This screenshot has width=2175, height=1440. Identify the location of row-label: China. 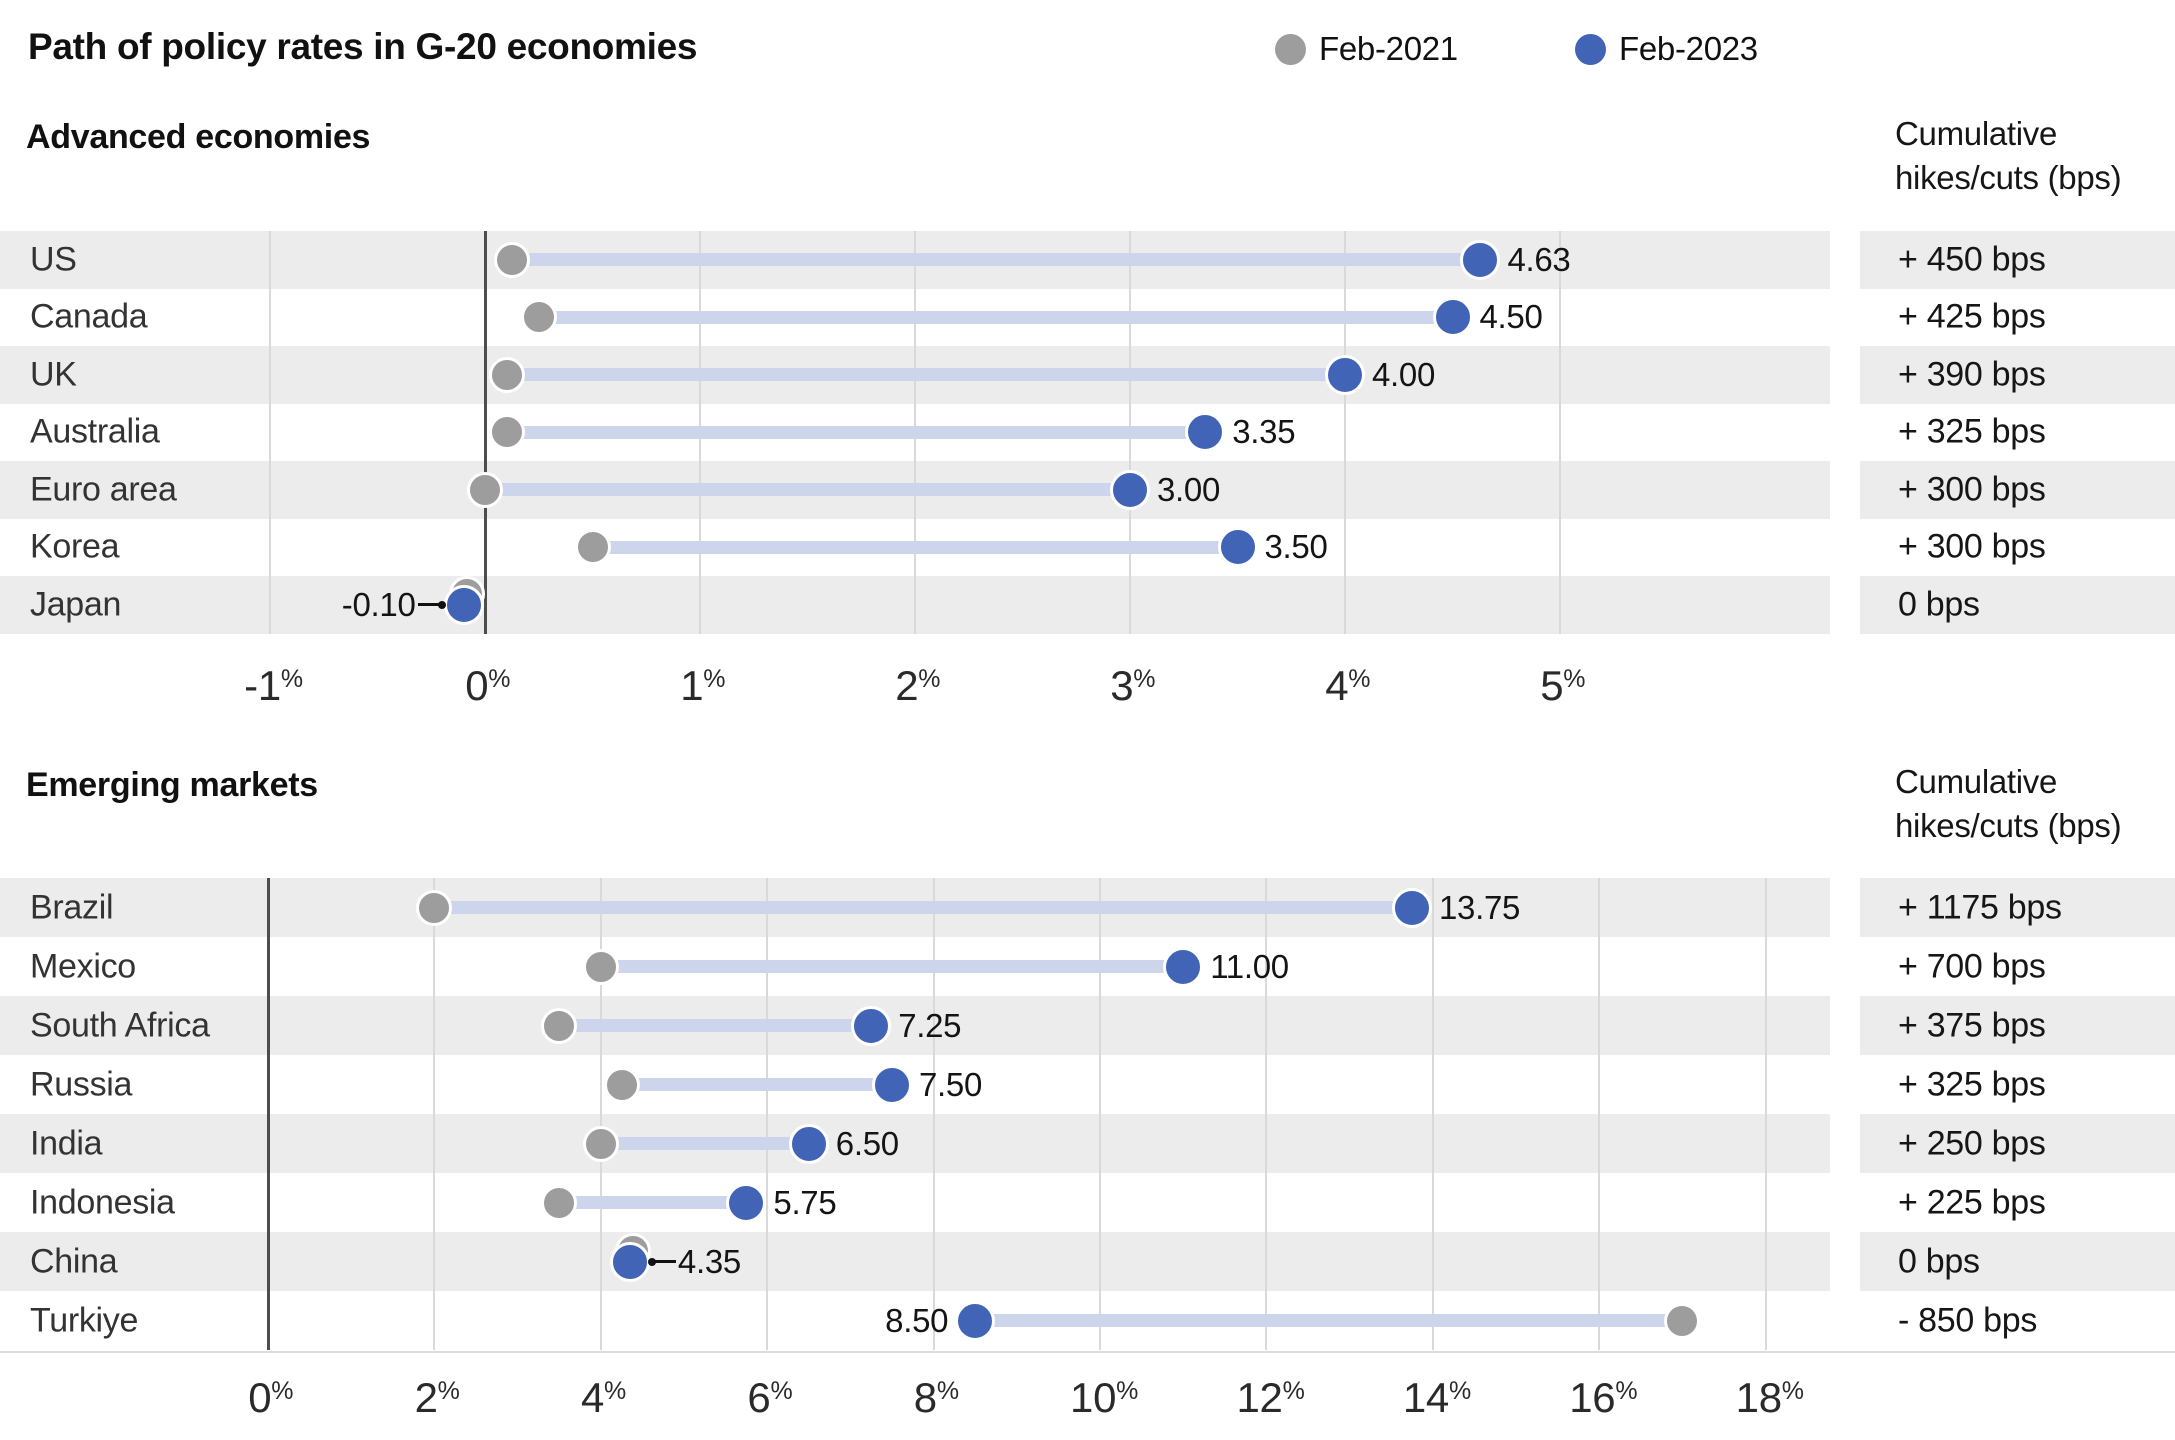
(74, 1261).